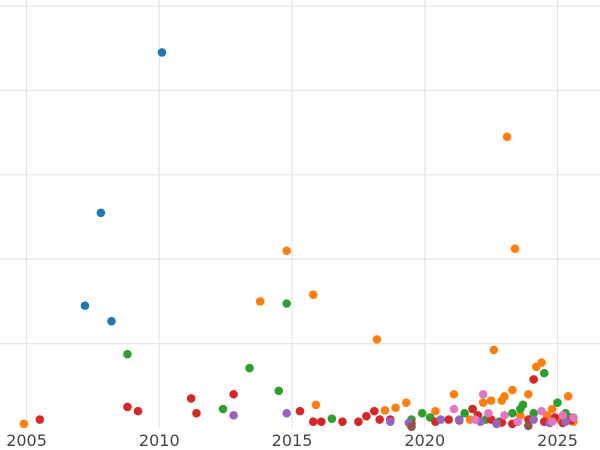 This screenshot has width=600, height=450. I want to click on x-tick-label: 2005, so click(26, 440).